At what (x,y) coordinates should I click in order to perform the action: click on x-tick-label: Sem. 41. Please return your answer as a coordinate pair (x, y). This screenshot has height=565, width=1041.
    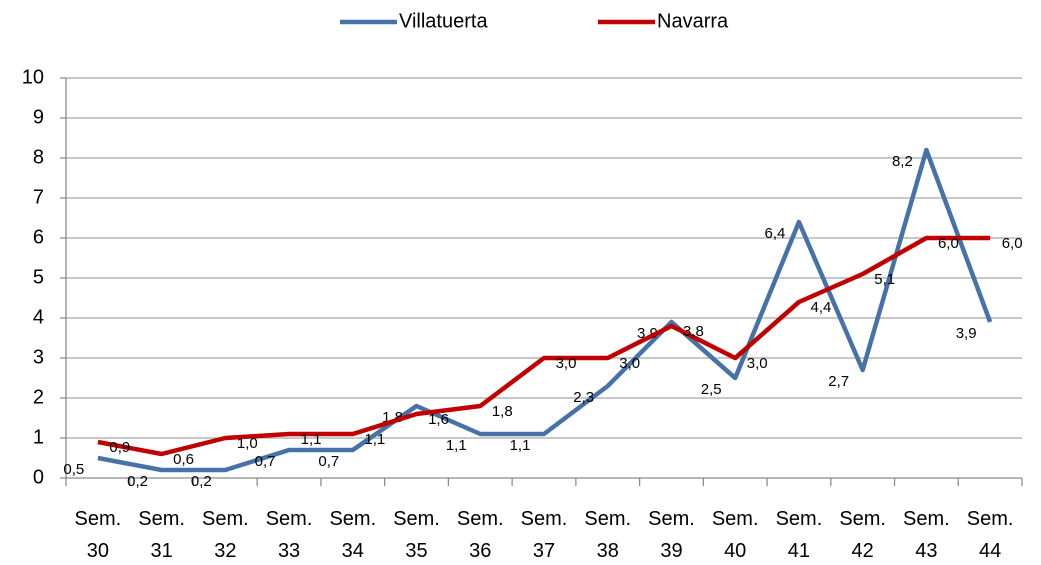
    Looking at the image, I should click on (799, 535).